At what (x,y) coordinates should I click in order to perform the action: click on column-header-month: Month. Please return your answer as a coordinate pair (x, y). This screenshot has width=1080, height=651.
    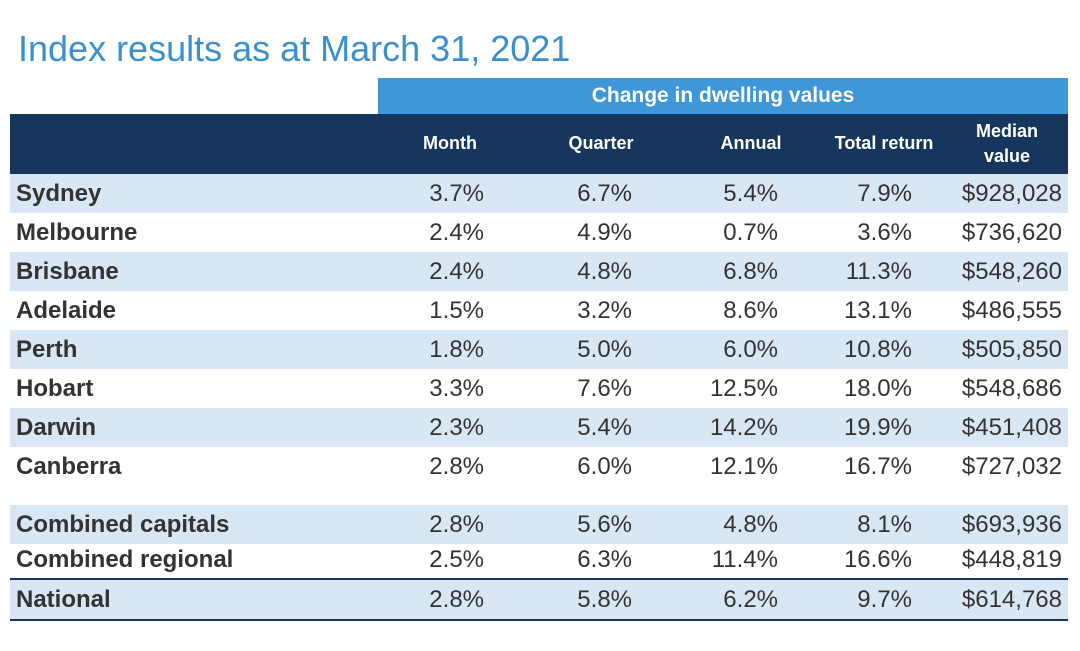
    Looking at the image, I should click on (450, 143).